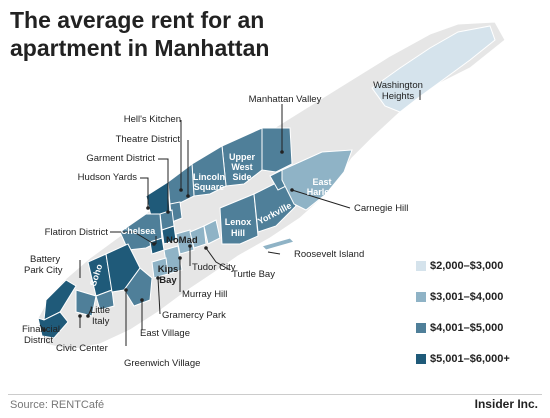  What do you see at coordinates (152, 119) in the screenshot?
I see `label-hells-kitchen: Hell's Kitchen` at bounding box center [152, 119].